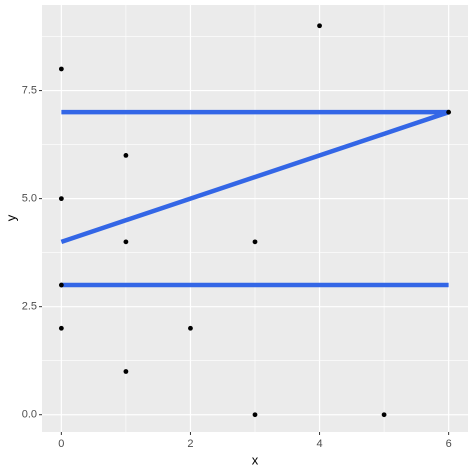 The image size is (474, 473). I want to click on x-tick-label: 6, so click(449, 444).